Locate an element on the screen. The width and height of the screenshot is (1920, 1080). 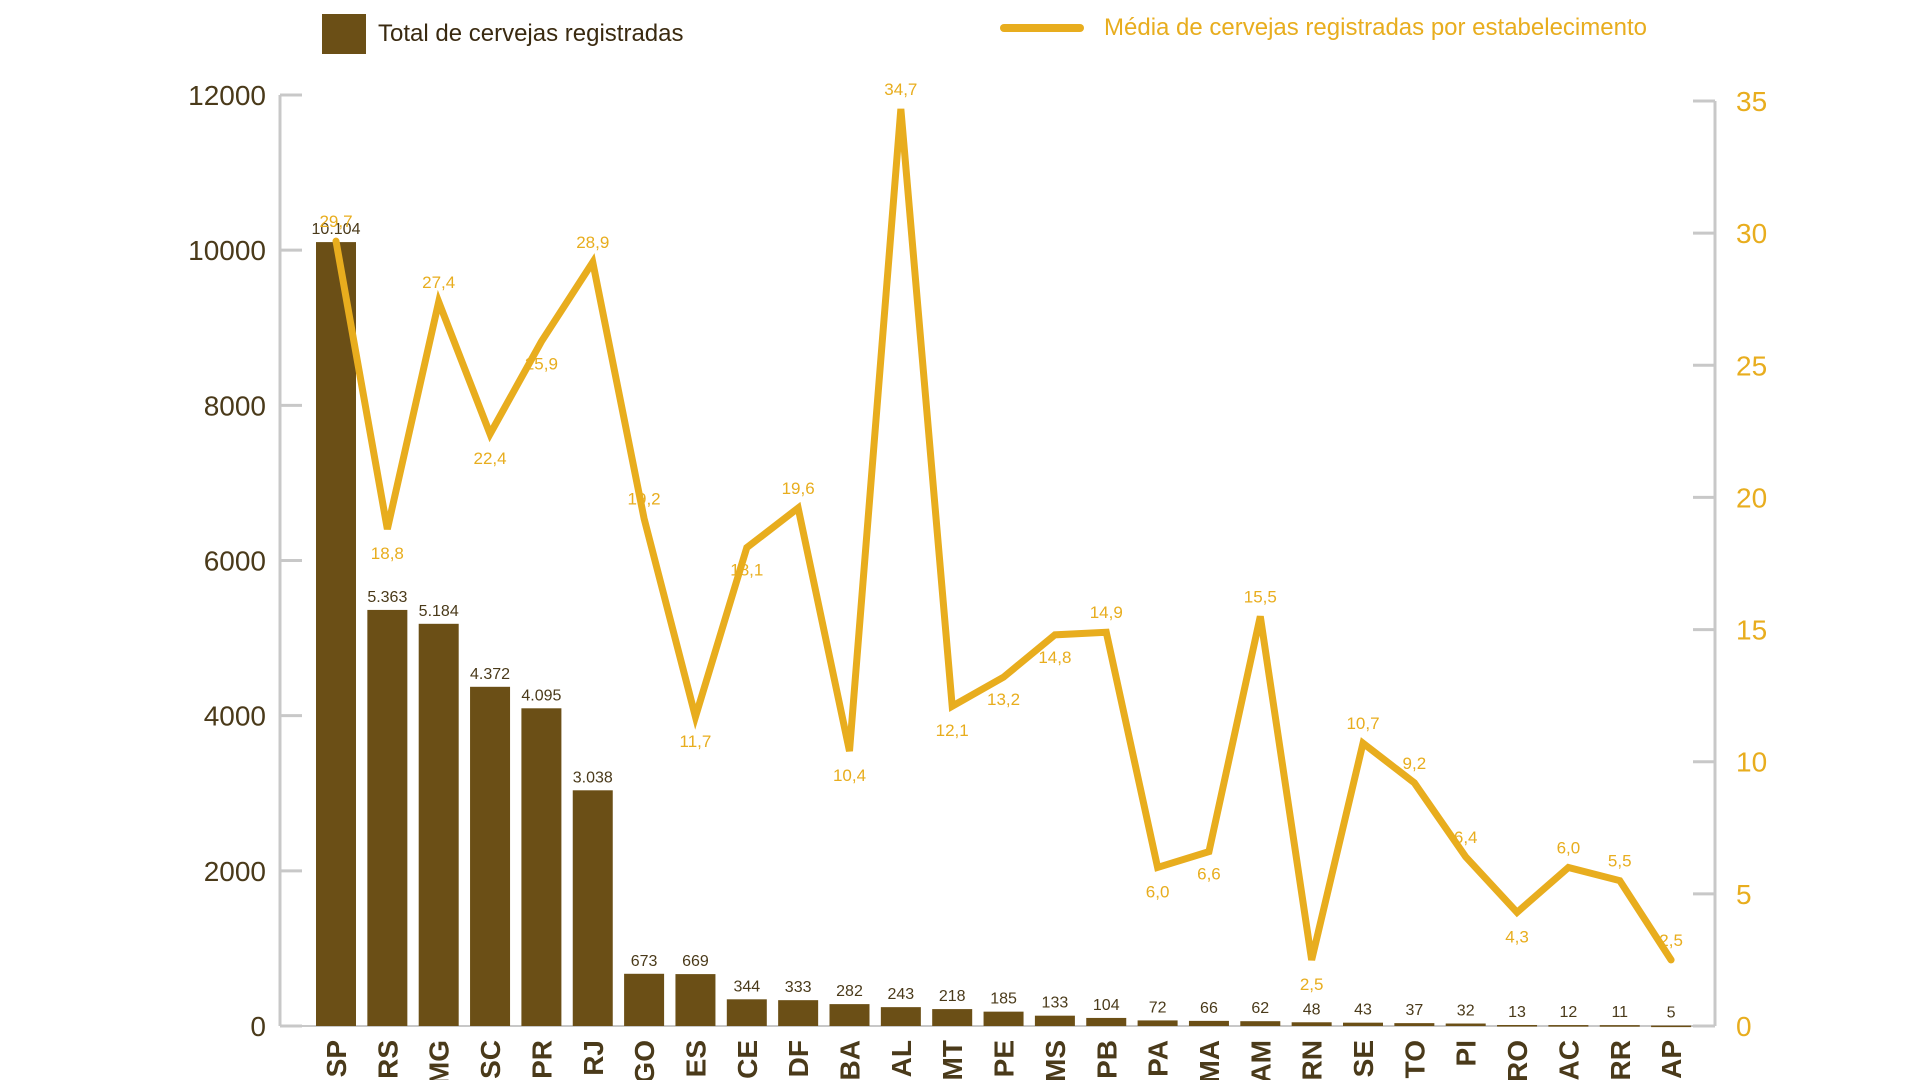
category-label: RJ is located at coordinates (593, 1058).